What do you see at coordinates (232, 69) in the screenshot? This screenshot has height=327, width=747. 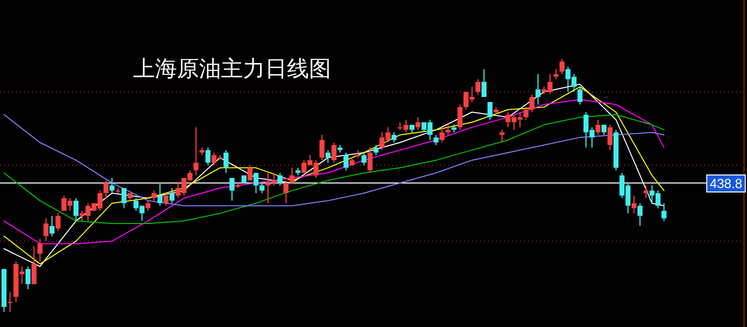 I see `title: 上海原油主力日线图` at bounding box center [232, 69].